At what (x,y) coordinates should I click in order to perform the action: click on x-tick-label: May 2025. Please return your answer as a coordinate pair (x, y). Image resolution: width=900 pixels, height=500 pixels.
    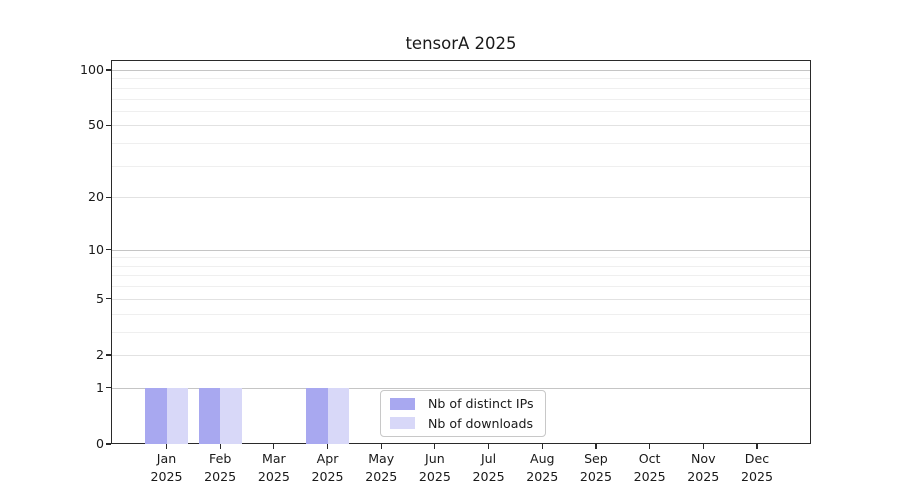
    Looking at the image, I should click on (381, 467).